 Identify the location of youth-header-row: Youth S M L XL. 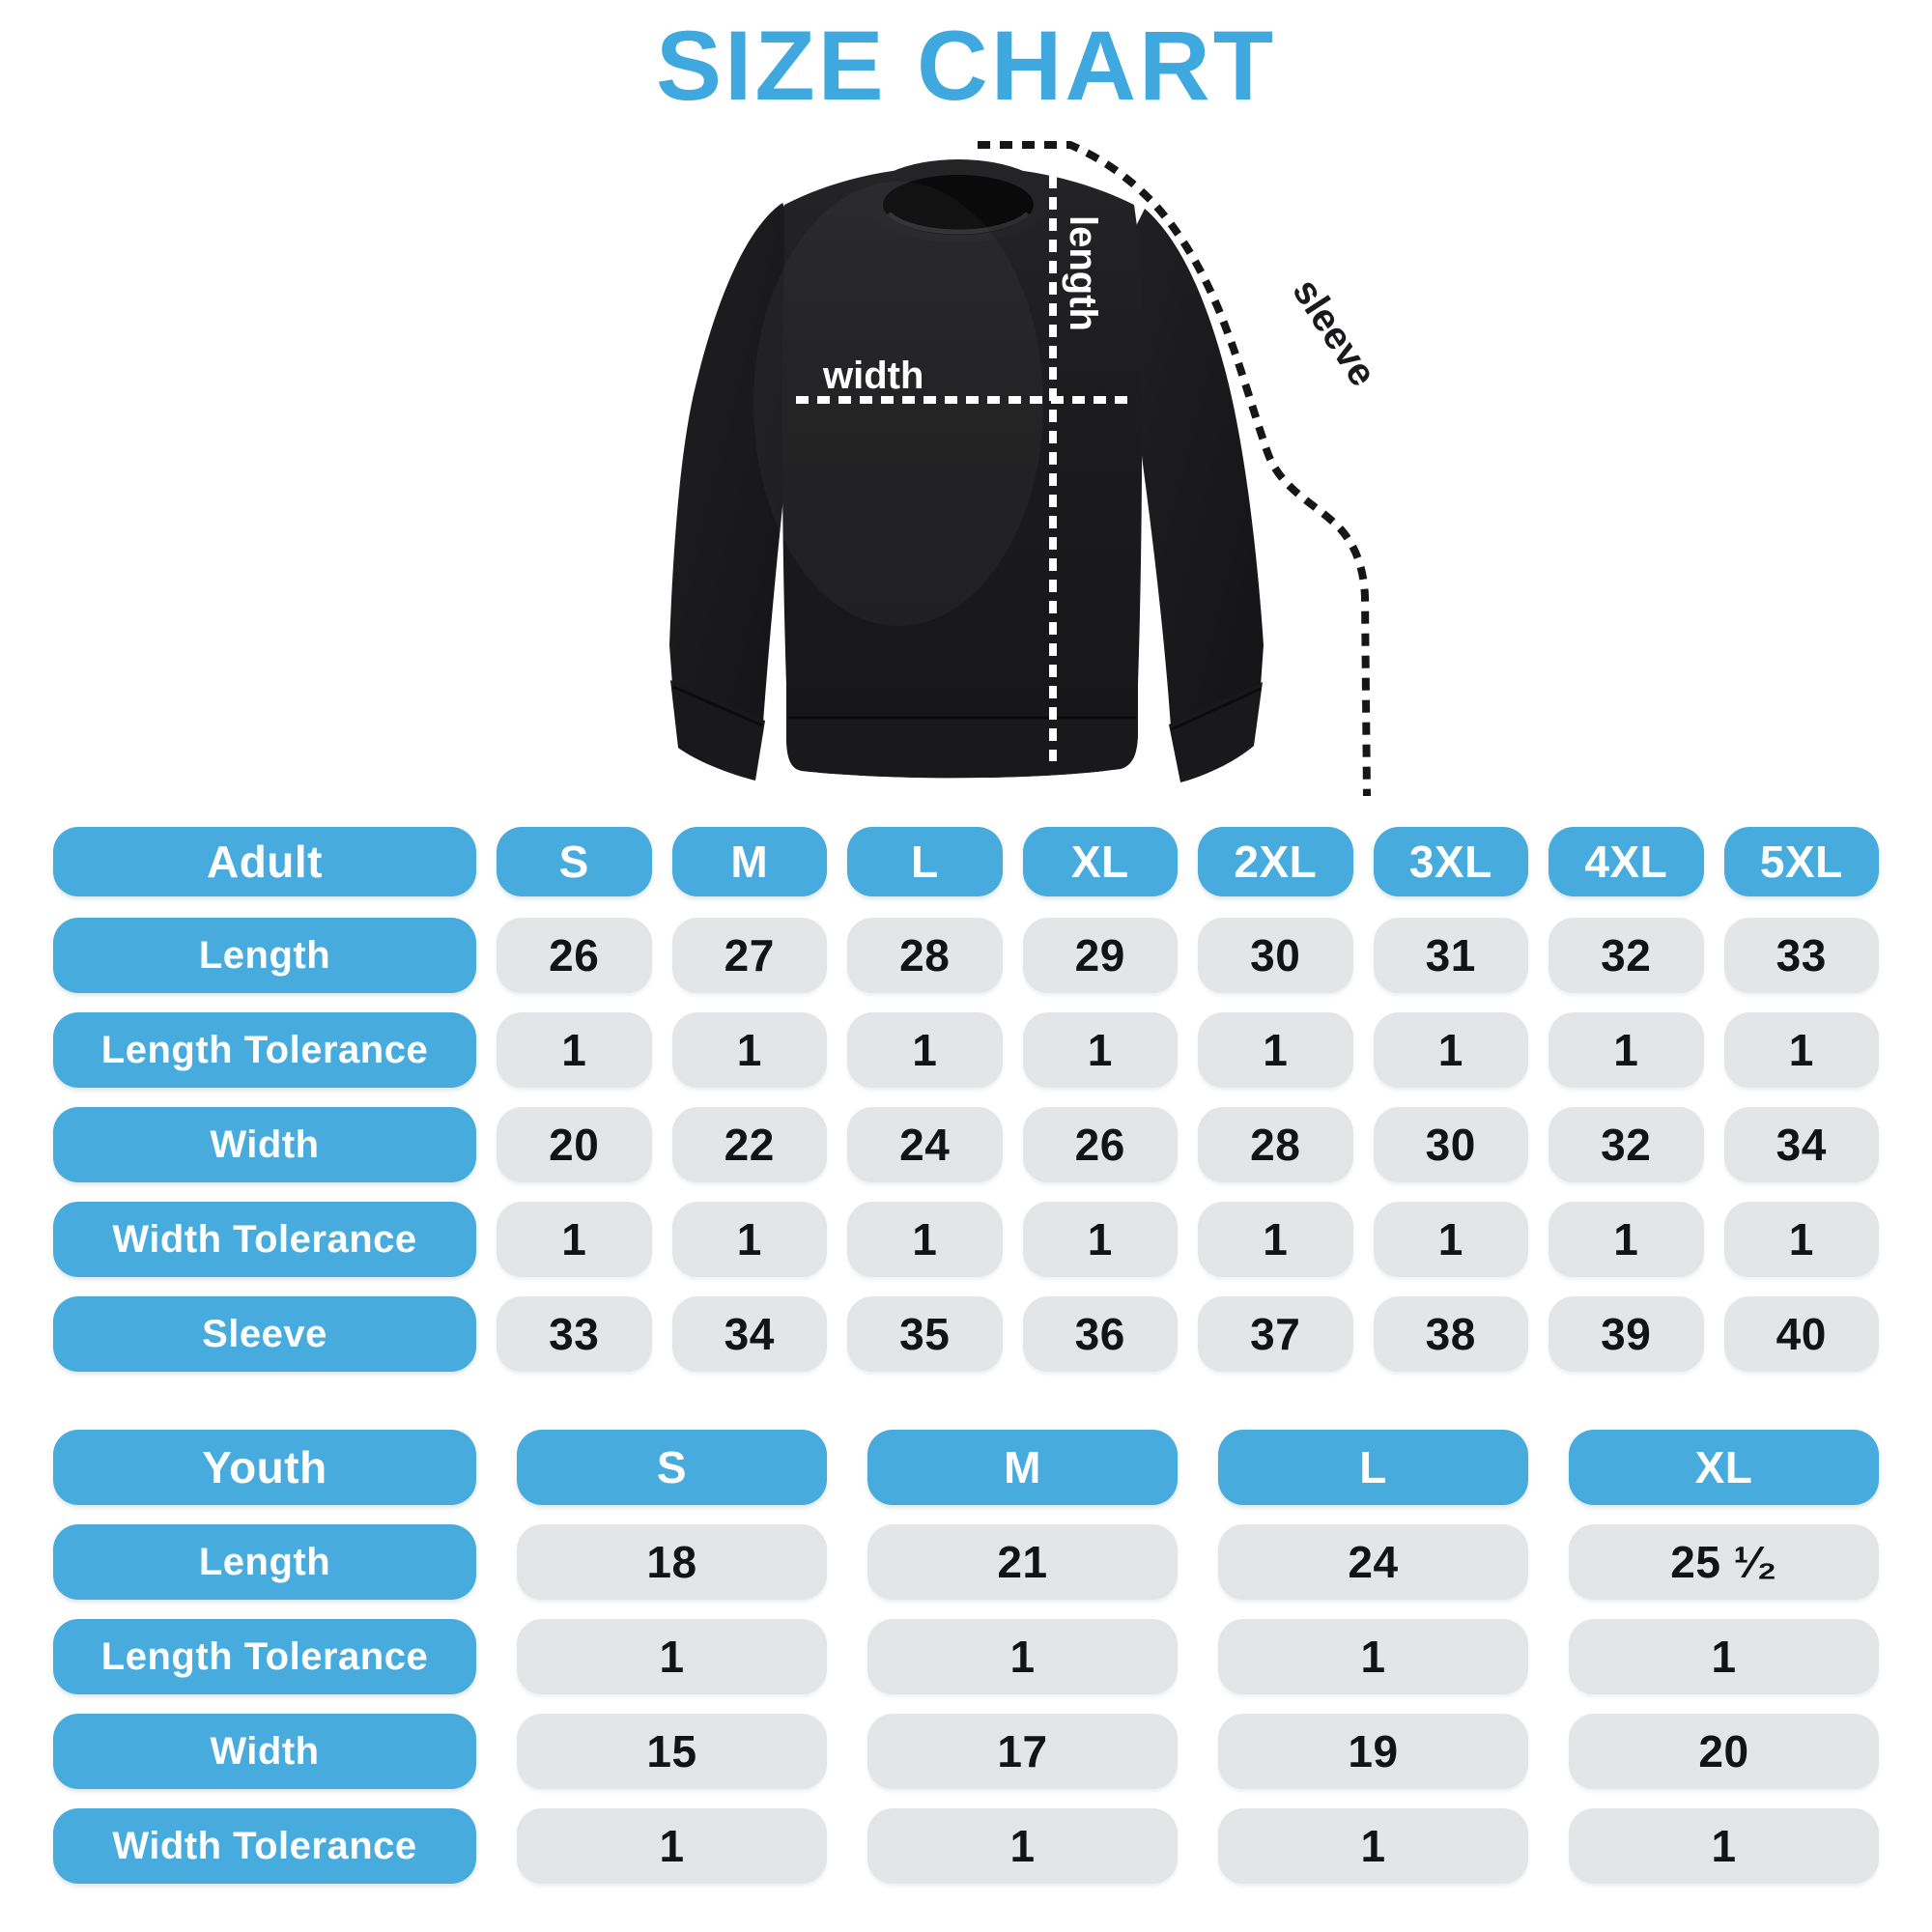
(966, 1467).